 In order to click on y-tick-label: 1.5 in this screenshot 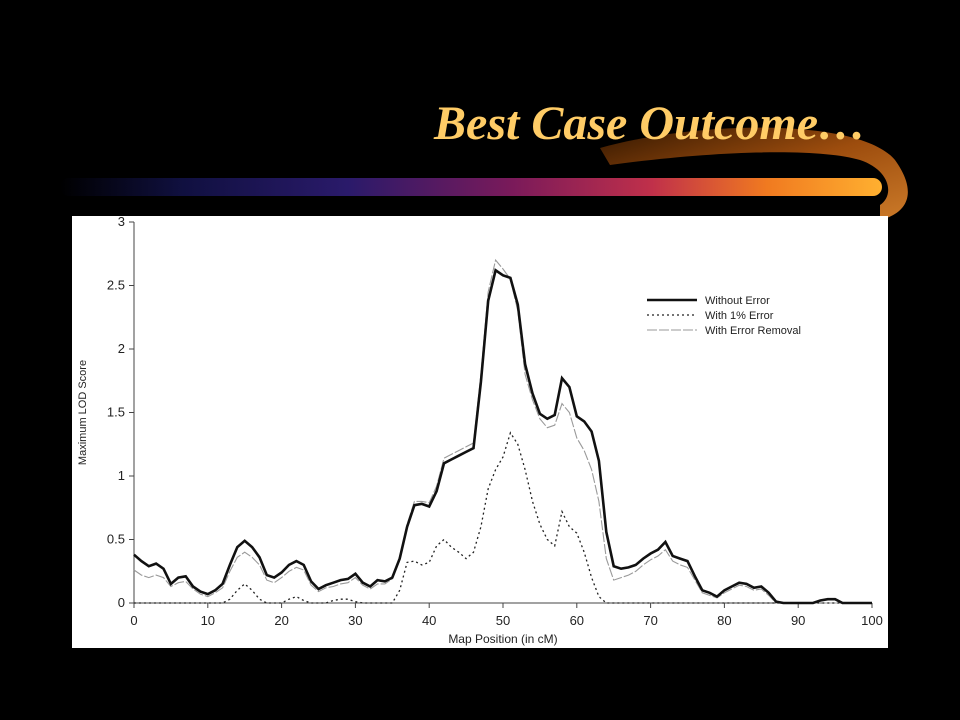, I will do `click(116, 412)`.